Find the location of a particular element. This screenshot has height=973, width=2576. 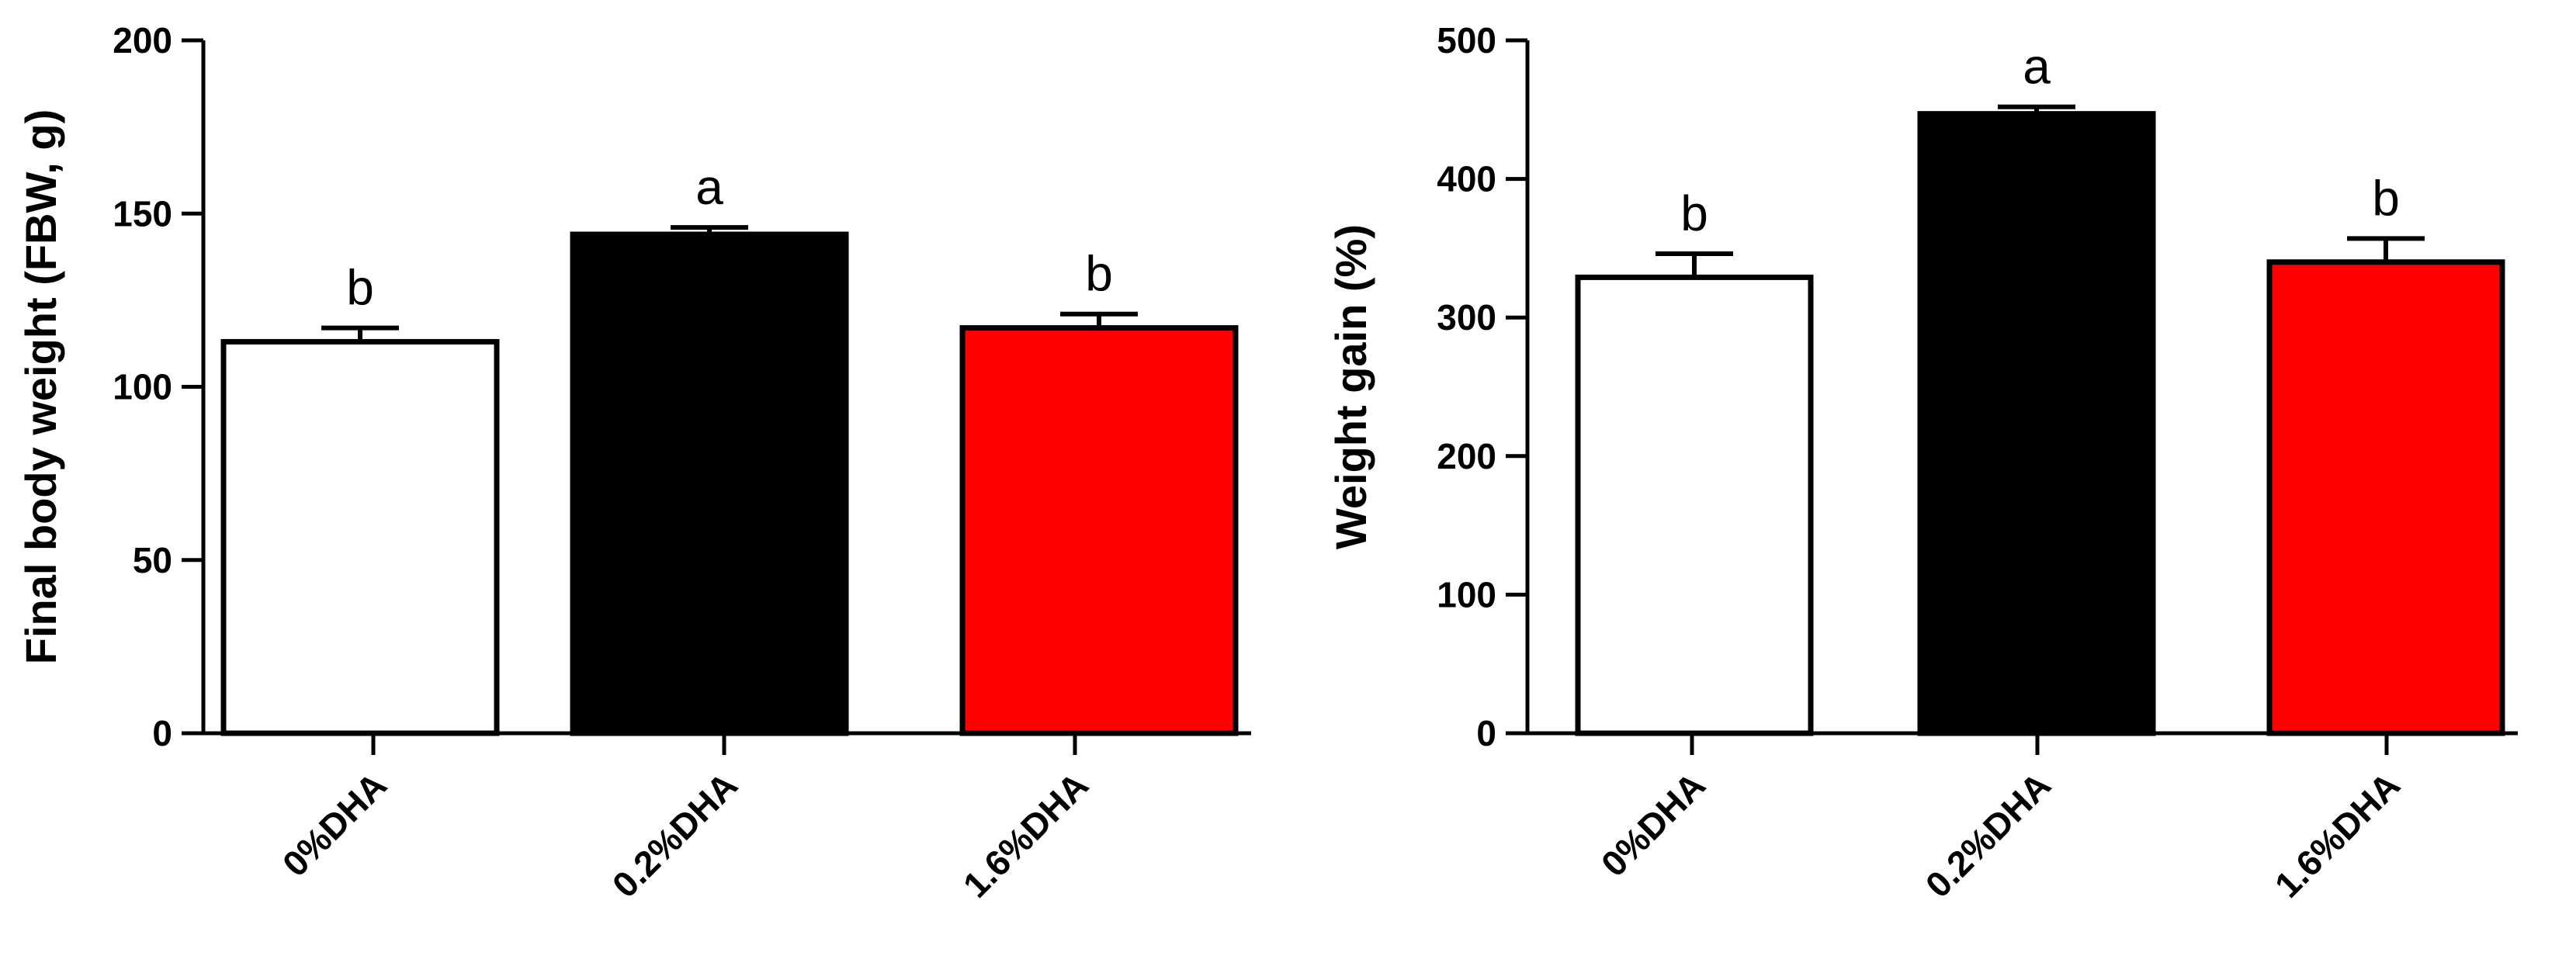

y-tick-label: 50 is located at coordinates (152, 560).